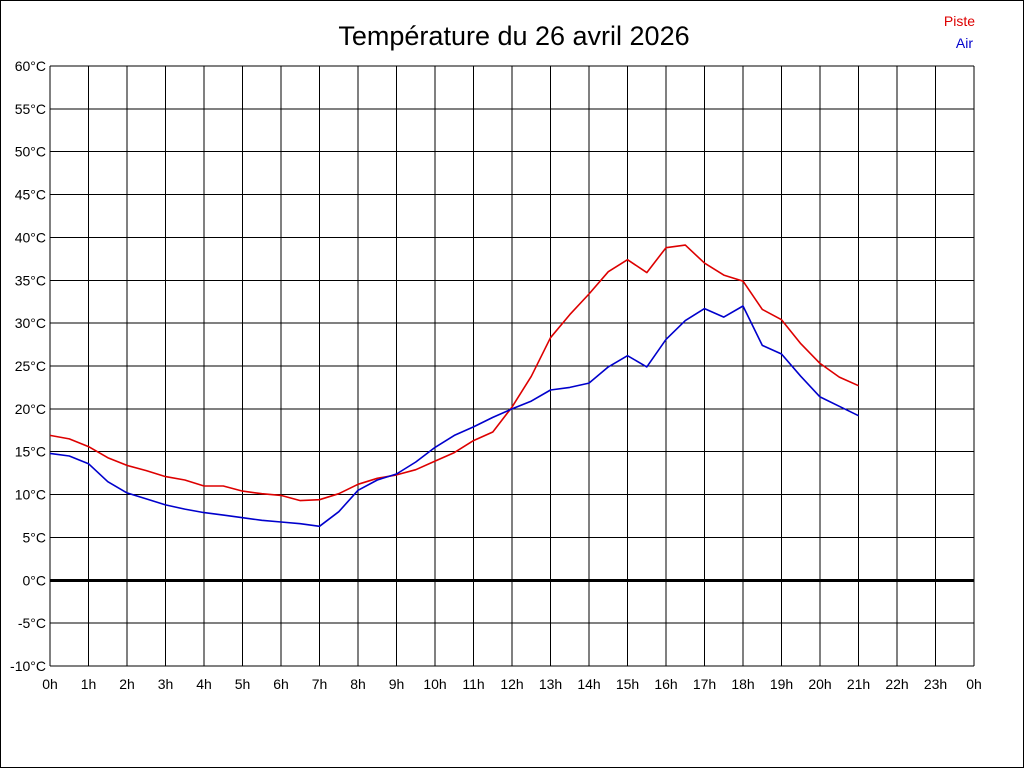 Image resolution: width=1024 pixels, height=768 pixels. What do you see at coordinates (550, 684) in the screenshot?
I see `x-tick-label: 13h` at bounding box center [550, 684].